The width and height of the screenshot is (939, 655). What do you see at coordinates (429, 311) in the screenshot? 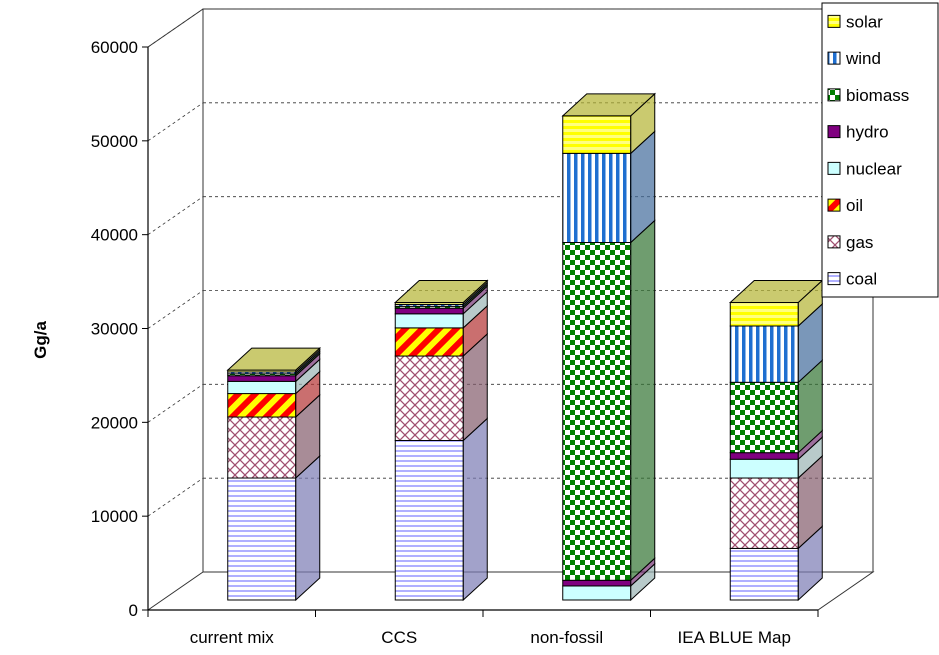
I see `bar-hydro-ccs` at bounding box center [429, 311].